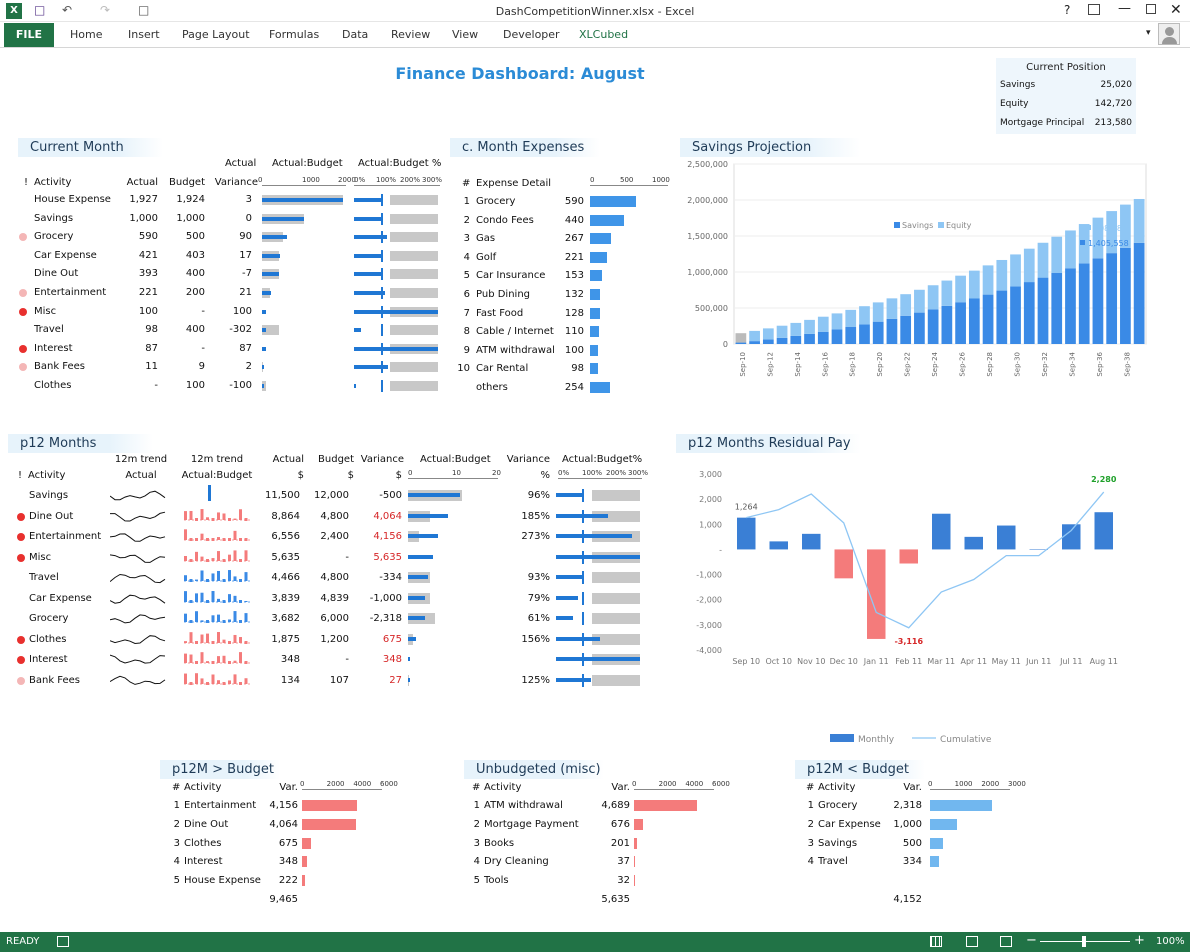  What do you see at coordinates (1151, 9) in the screenshot?
I see `restore-icon` at bounding box center [1151, 9].